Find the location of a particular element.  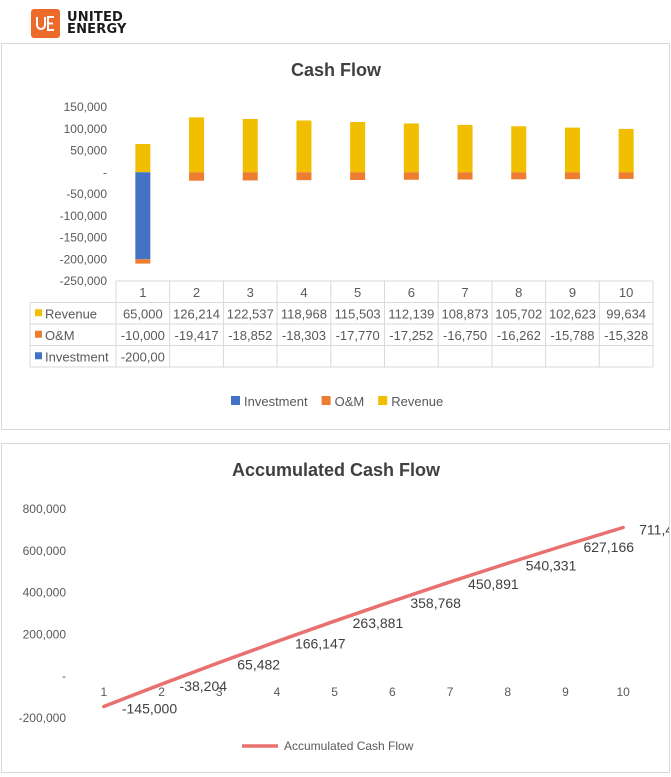

data-table-cell: -10,000 is located at coordinates (143, 335).